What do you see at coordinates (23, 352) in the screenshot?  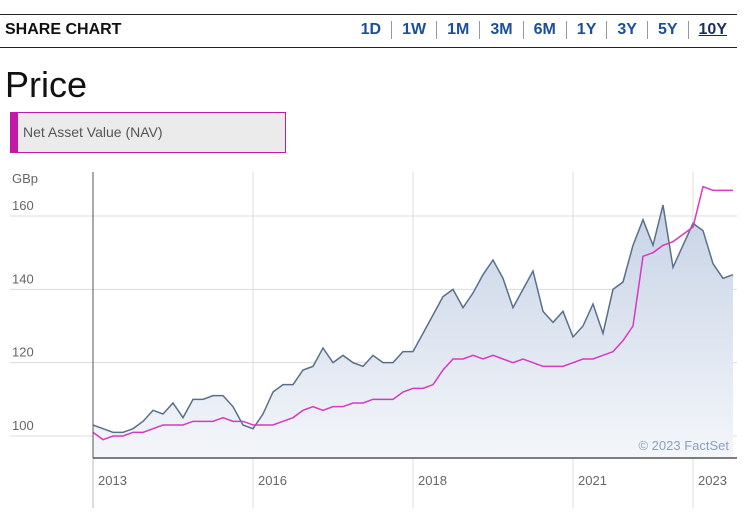 I see `y-tick-label: 120` at bounding box center [23, 352].